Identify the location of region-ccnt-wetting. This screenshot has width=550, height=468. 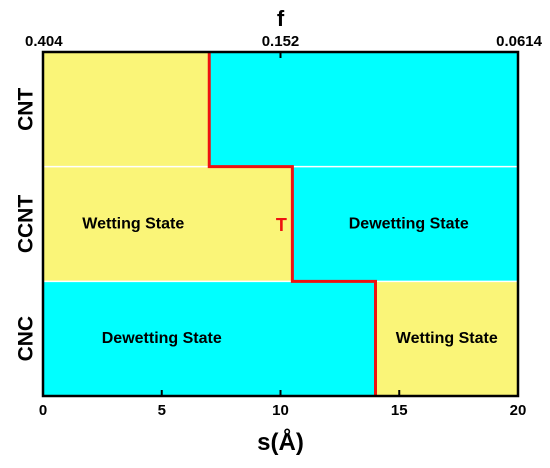
(168, 224).